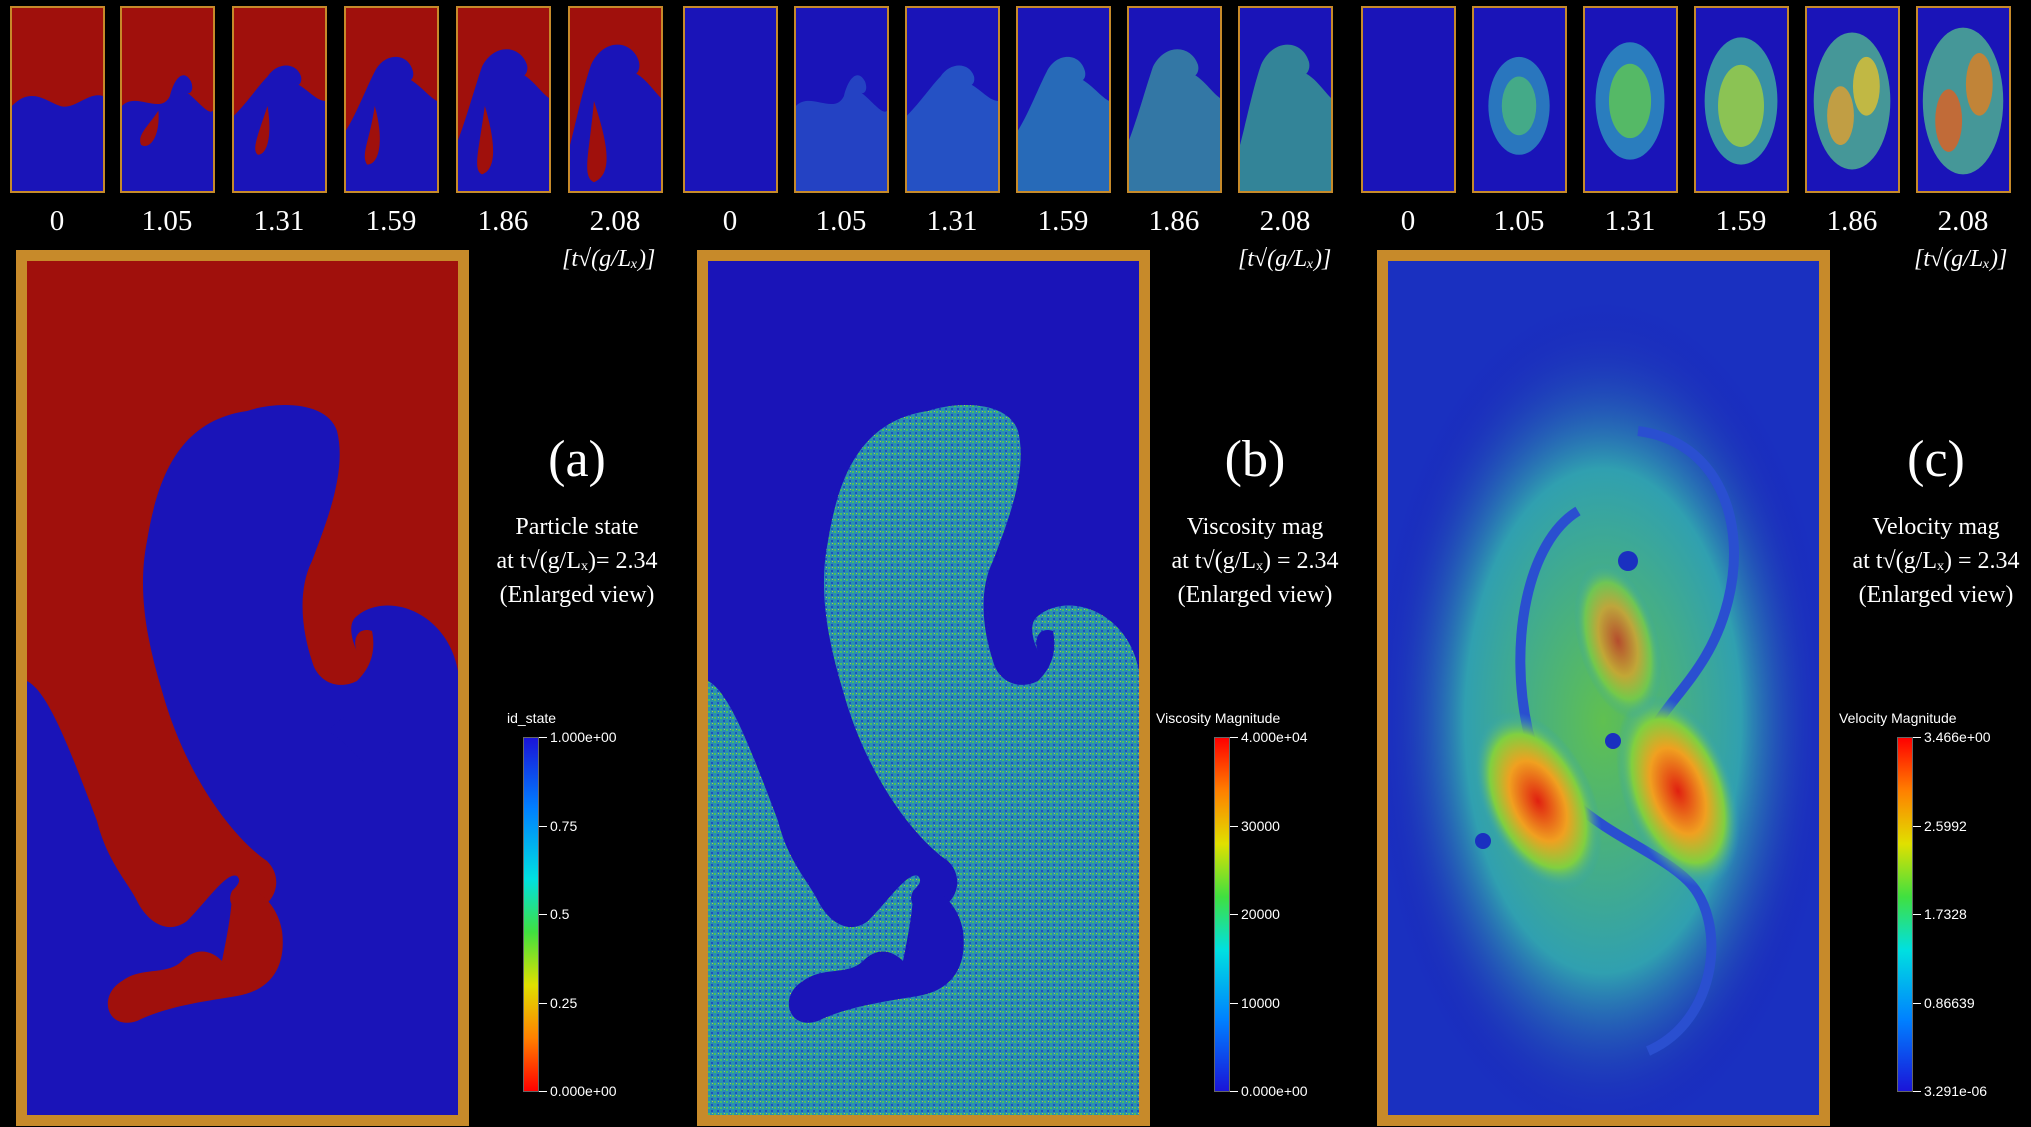 This screenshot has height=1127, width=2031. What do you see at coordinates (952, 99) in the screenshot?
I see `thumbnail-b-t2` at bounding box center [952, 99].